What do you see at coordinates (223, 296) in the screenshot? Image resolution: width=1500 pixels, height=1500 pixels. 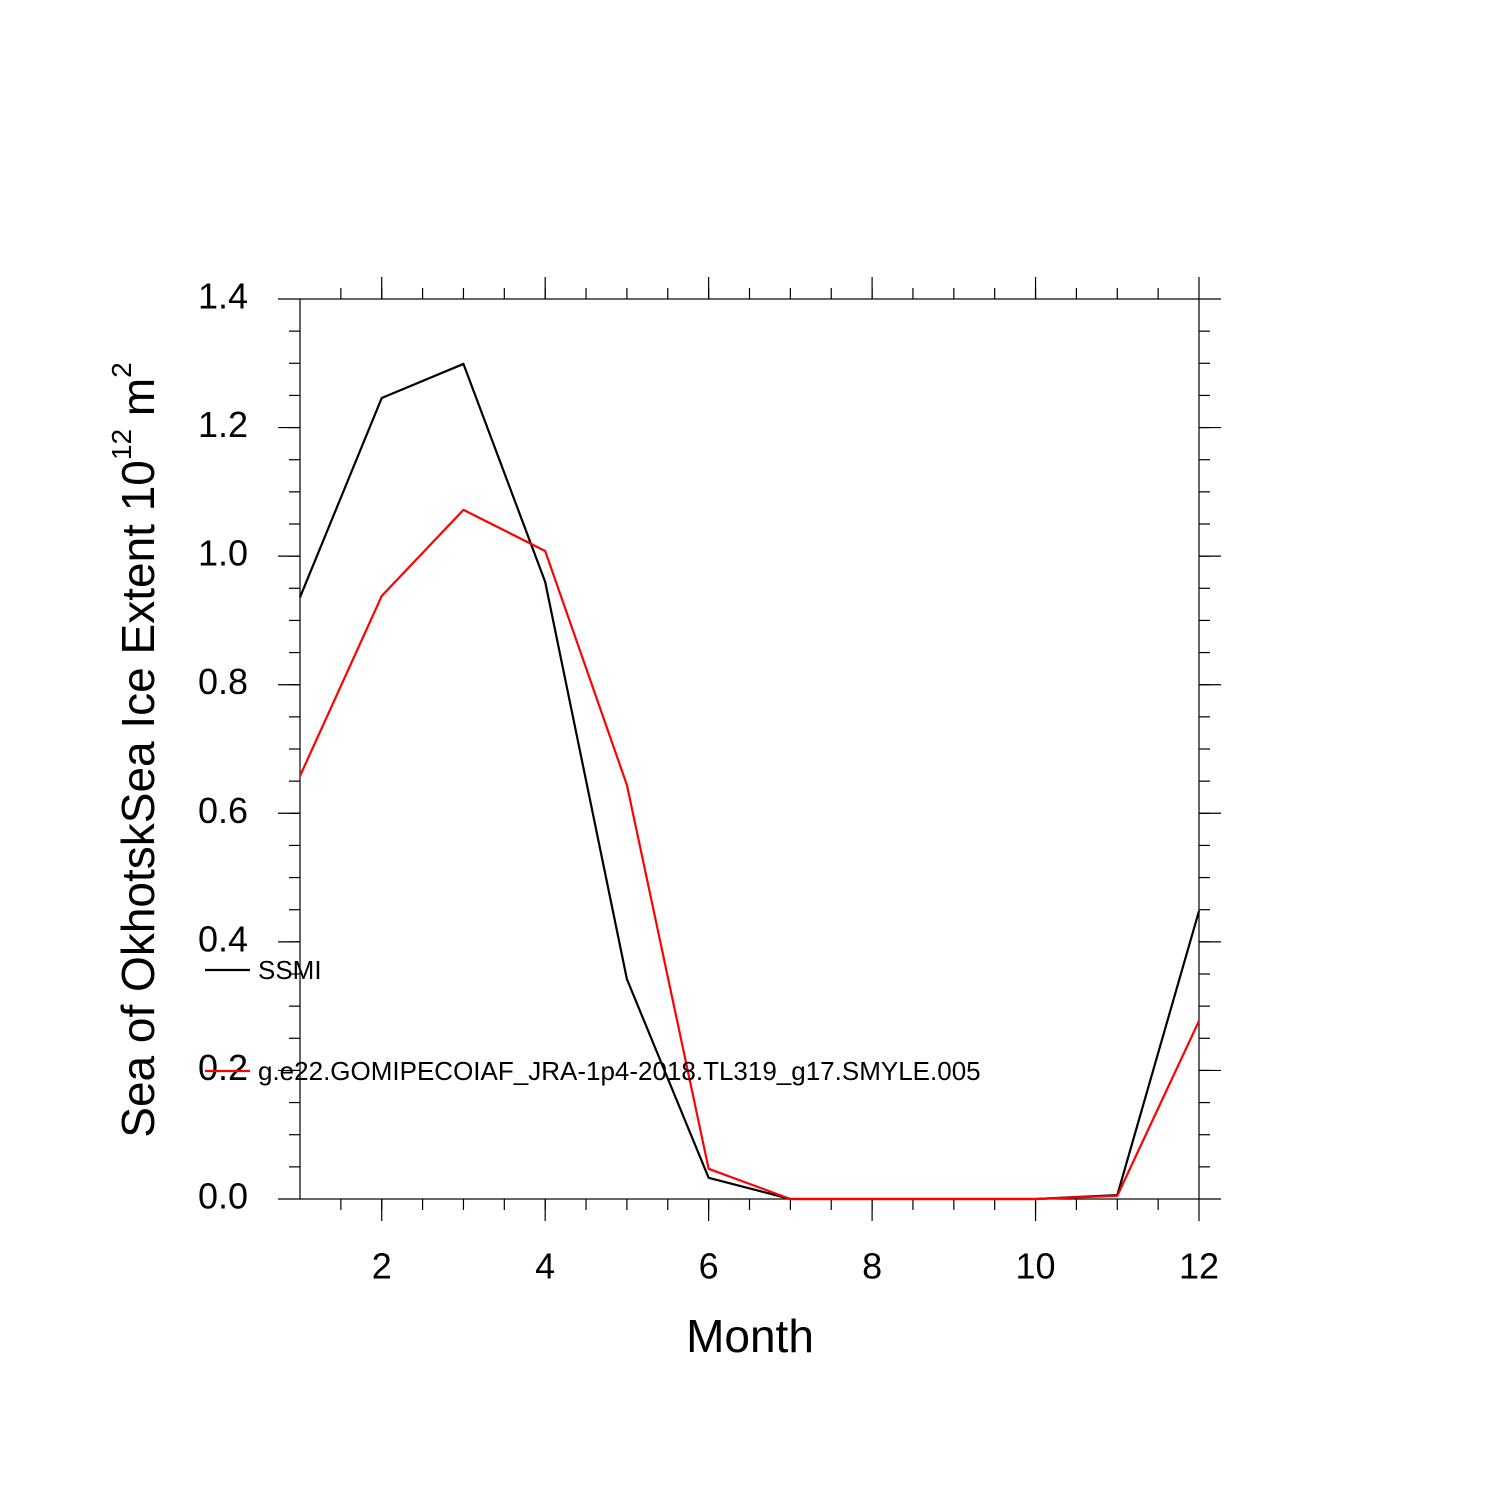 I see `y-tick-label: 1.4` at bounding box center [223, 296].